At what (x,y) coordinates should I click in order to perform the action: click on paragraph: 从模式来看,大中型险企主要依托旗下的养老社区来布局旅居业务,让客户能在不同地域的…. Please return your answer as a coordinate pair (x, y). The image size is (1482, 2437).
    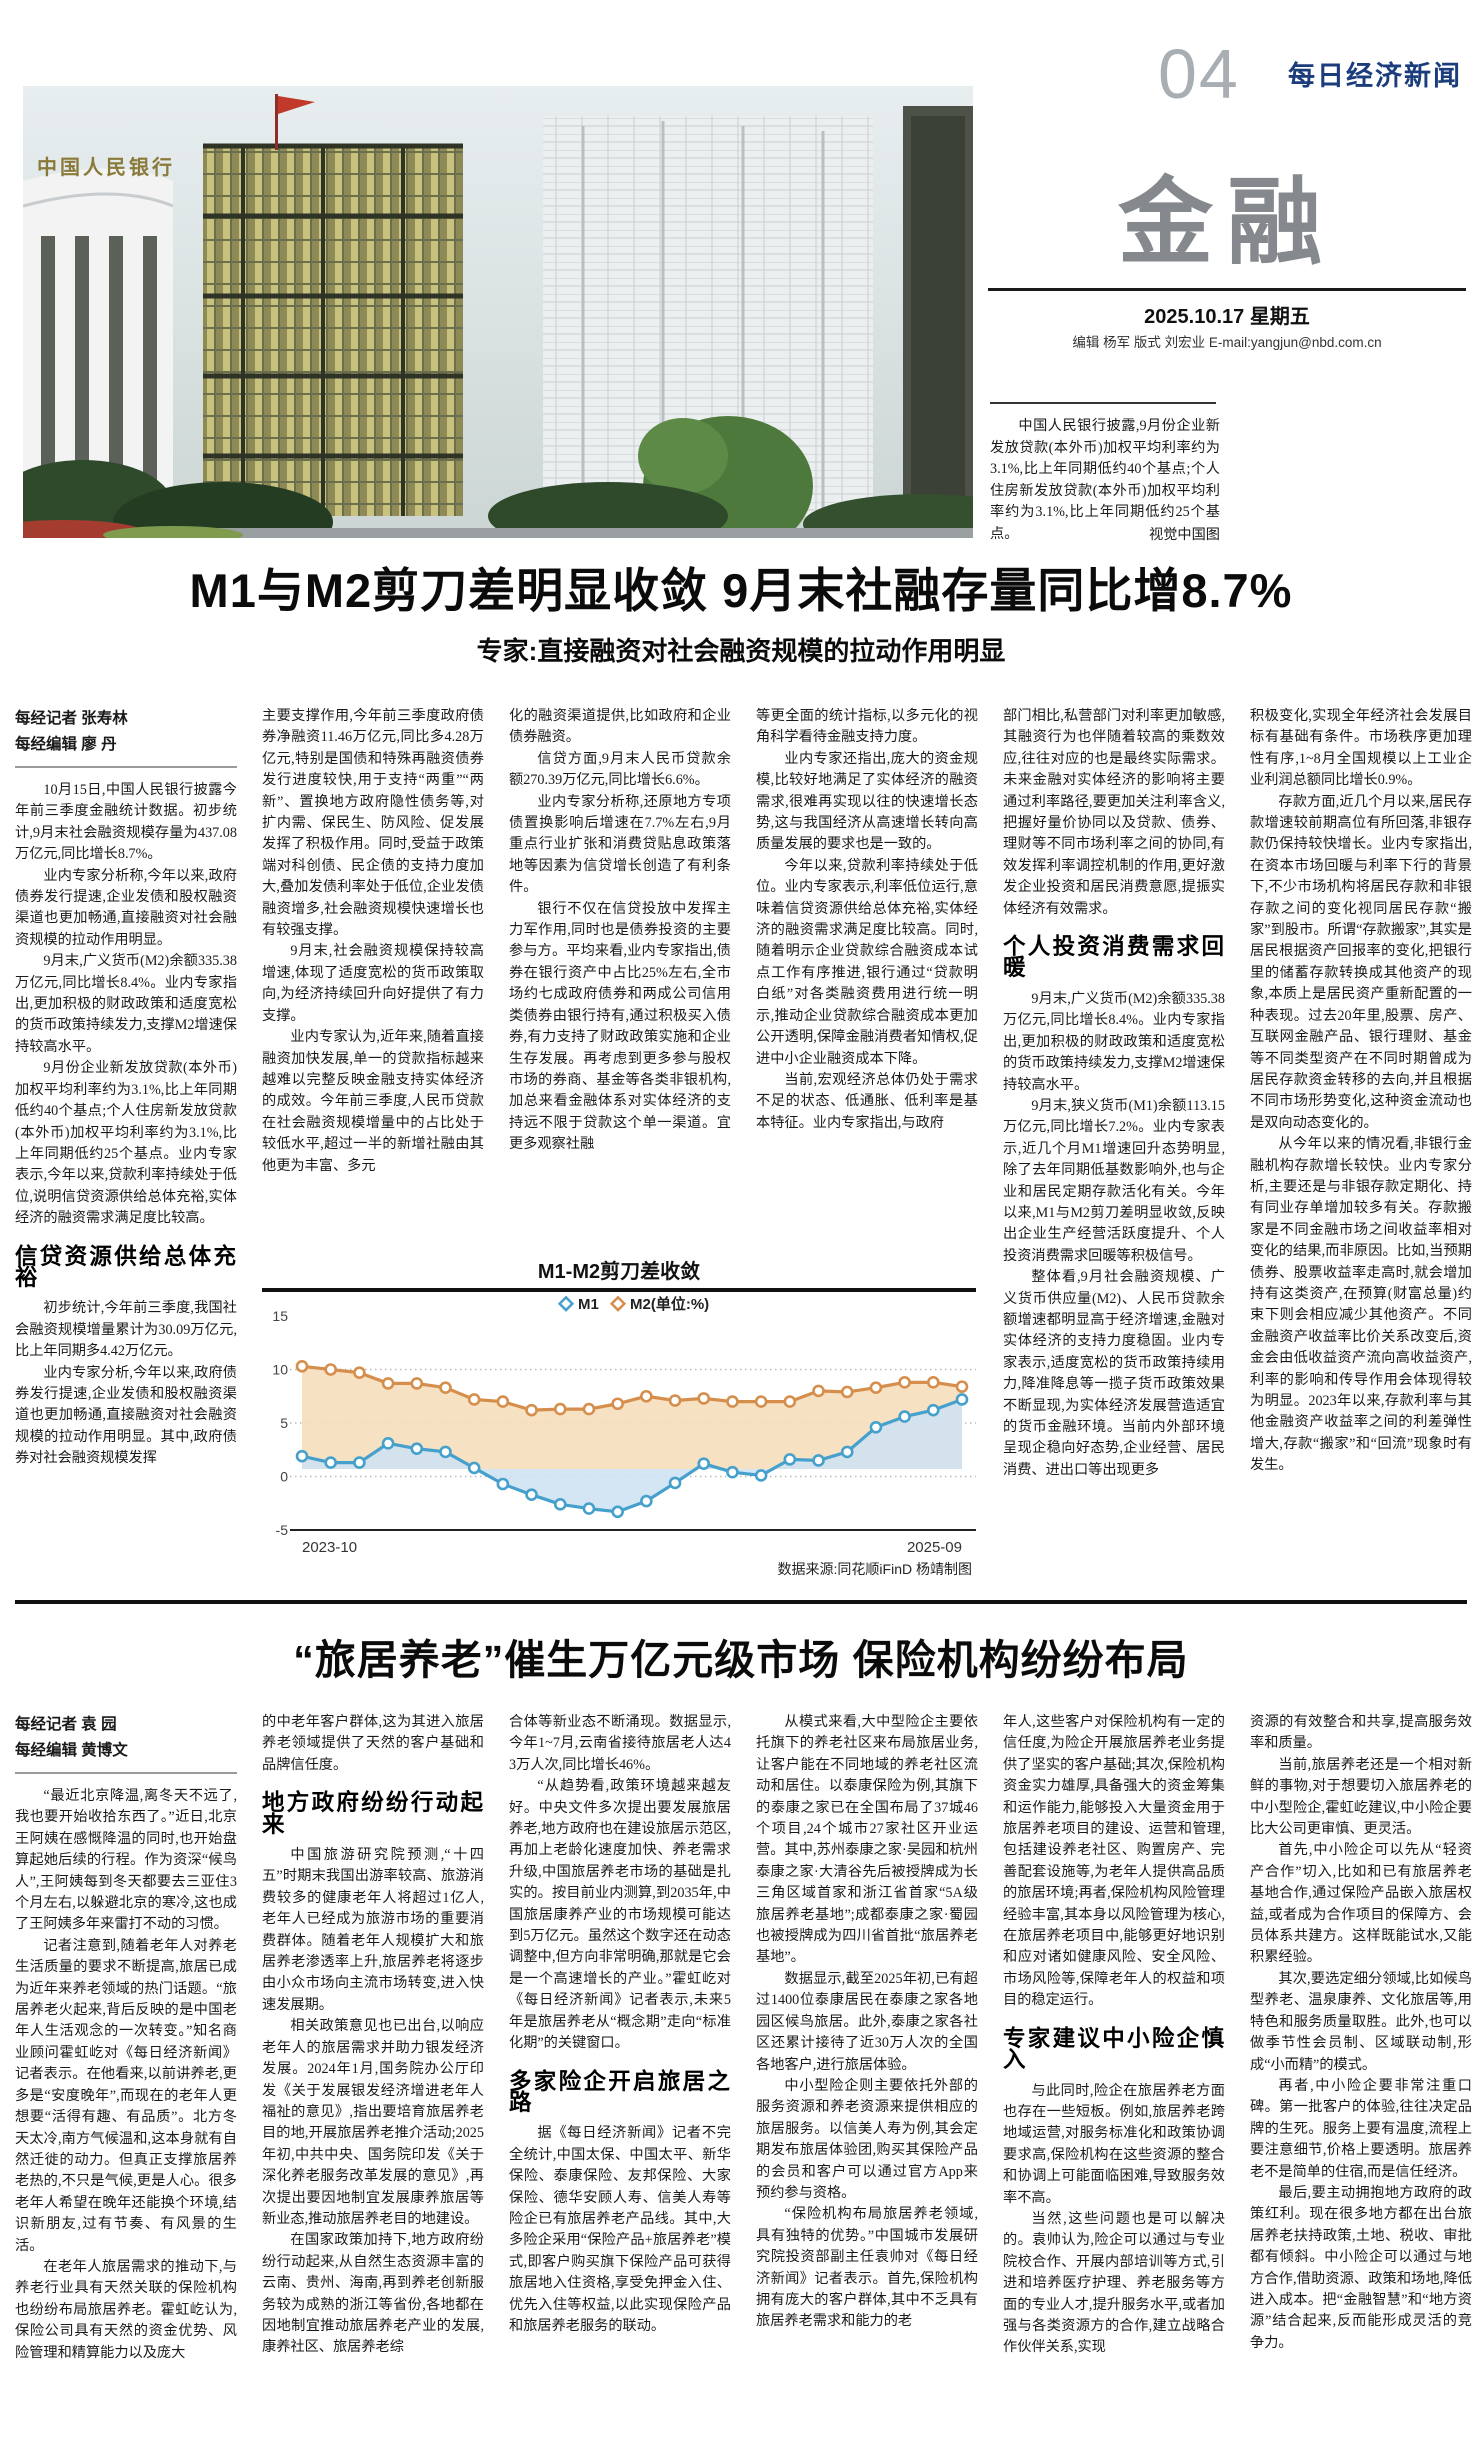
    Looking at the image, I should click on (867, 1840).